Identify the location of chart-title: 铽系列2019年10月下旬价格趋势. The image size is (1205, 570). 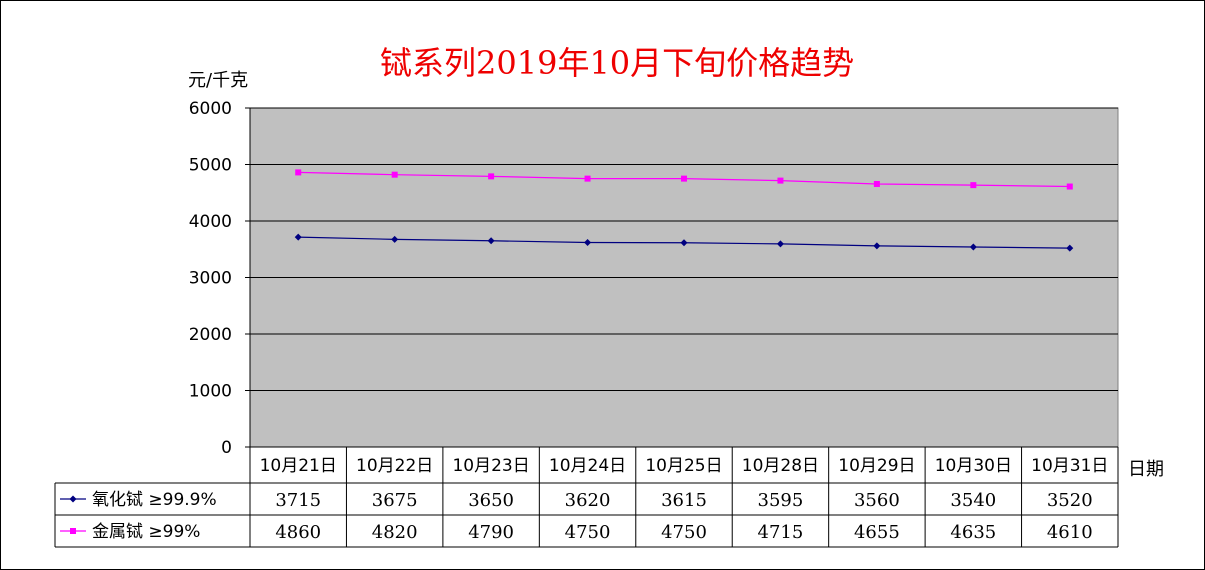
(617, 63).